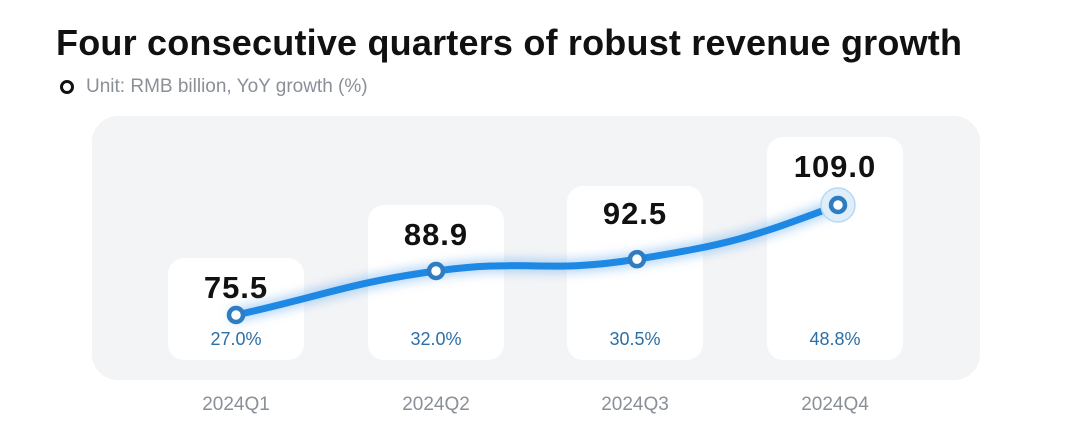  Describe the element at coordinates (236, 287) in the screenshot. I see `revenue-value-label: 75.5` at that location.